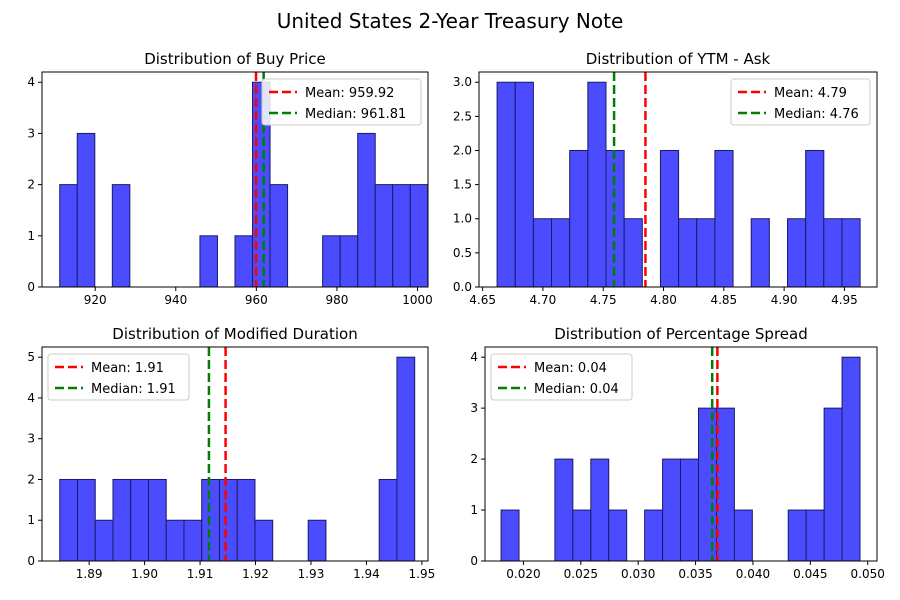 This screenshot has height=600, width=900. Describe the element at coordinates (366, 574) in the screenshot. I see `x-tick-label: 1.94` at that location.